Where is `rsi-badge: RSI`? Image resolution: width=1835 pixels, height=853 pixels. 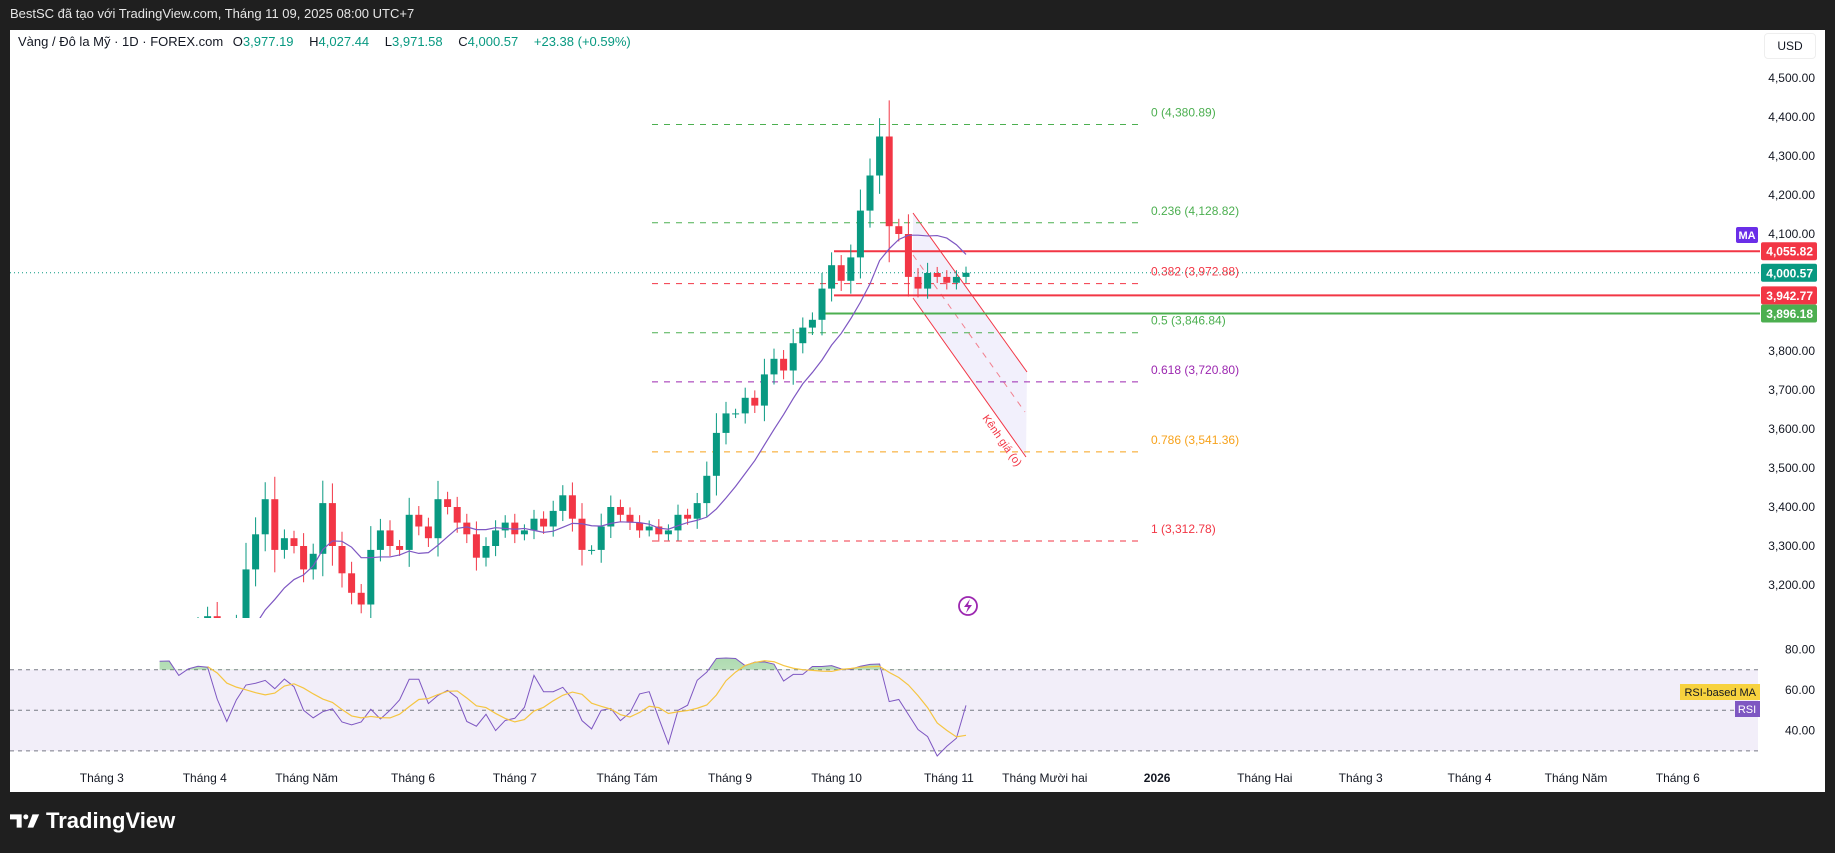 rsi-badge: RSI is located at coordinates (1747, 709).